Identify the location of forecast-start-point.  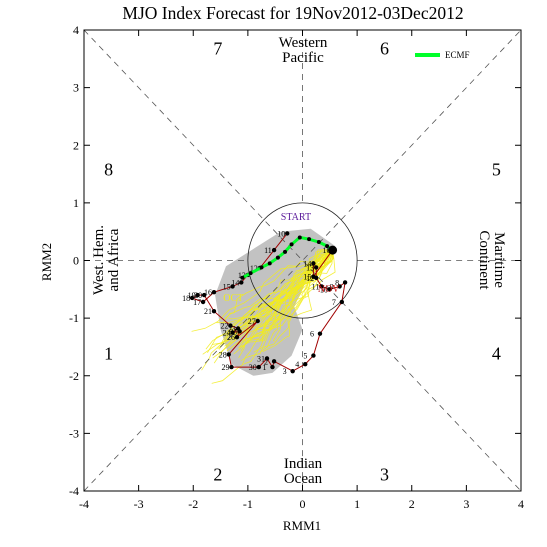
(333, 250).